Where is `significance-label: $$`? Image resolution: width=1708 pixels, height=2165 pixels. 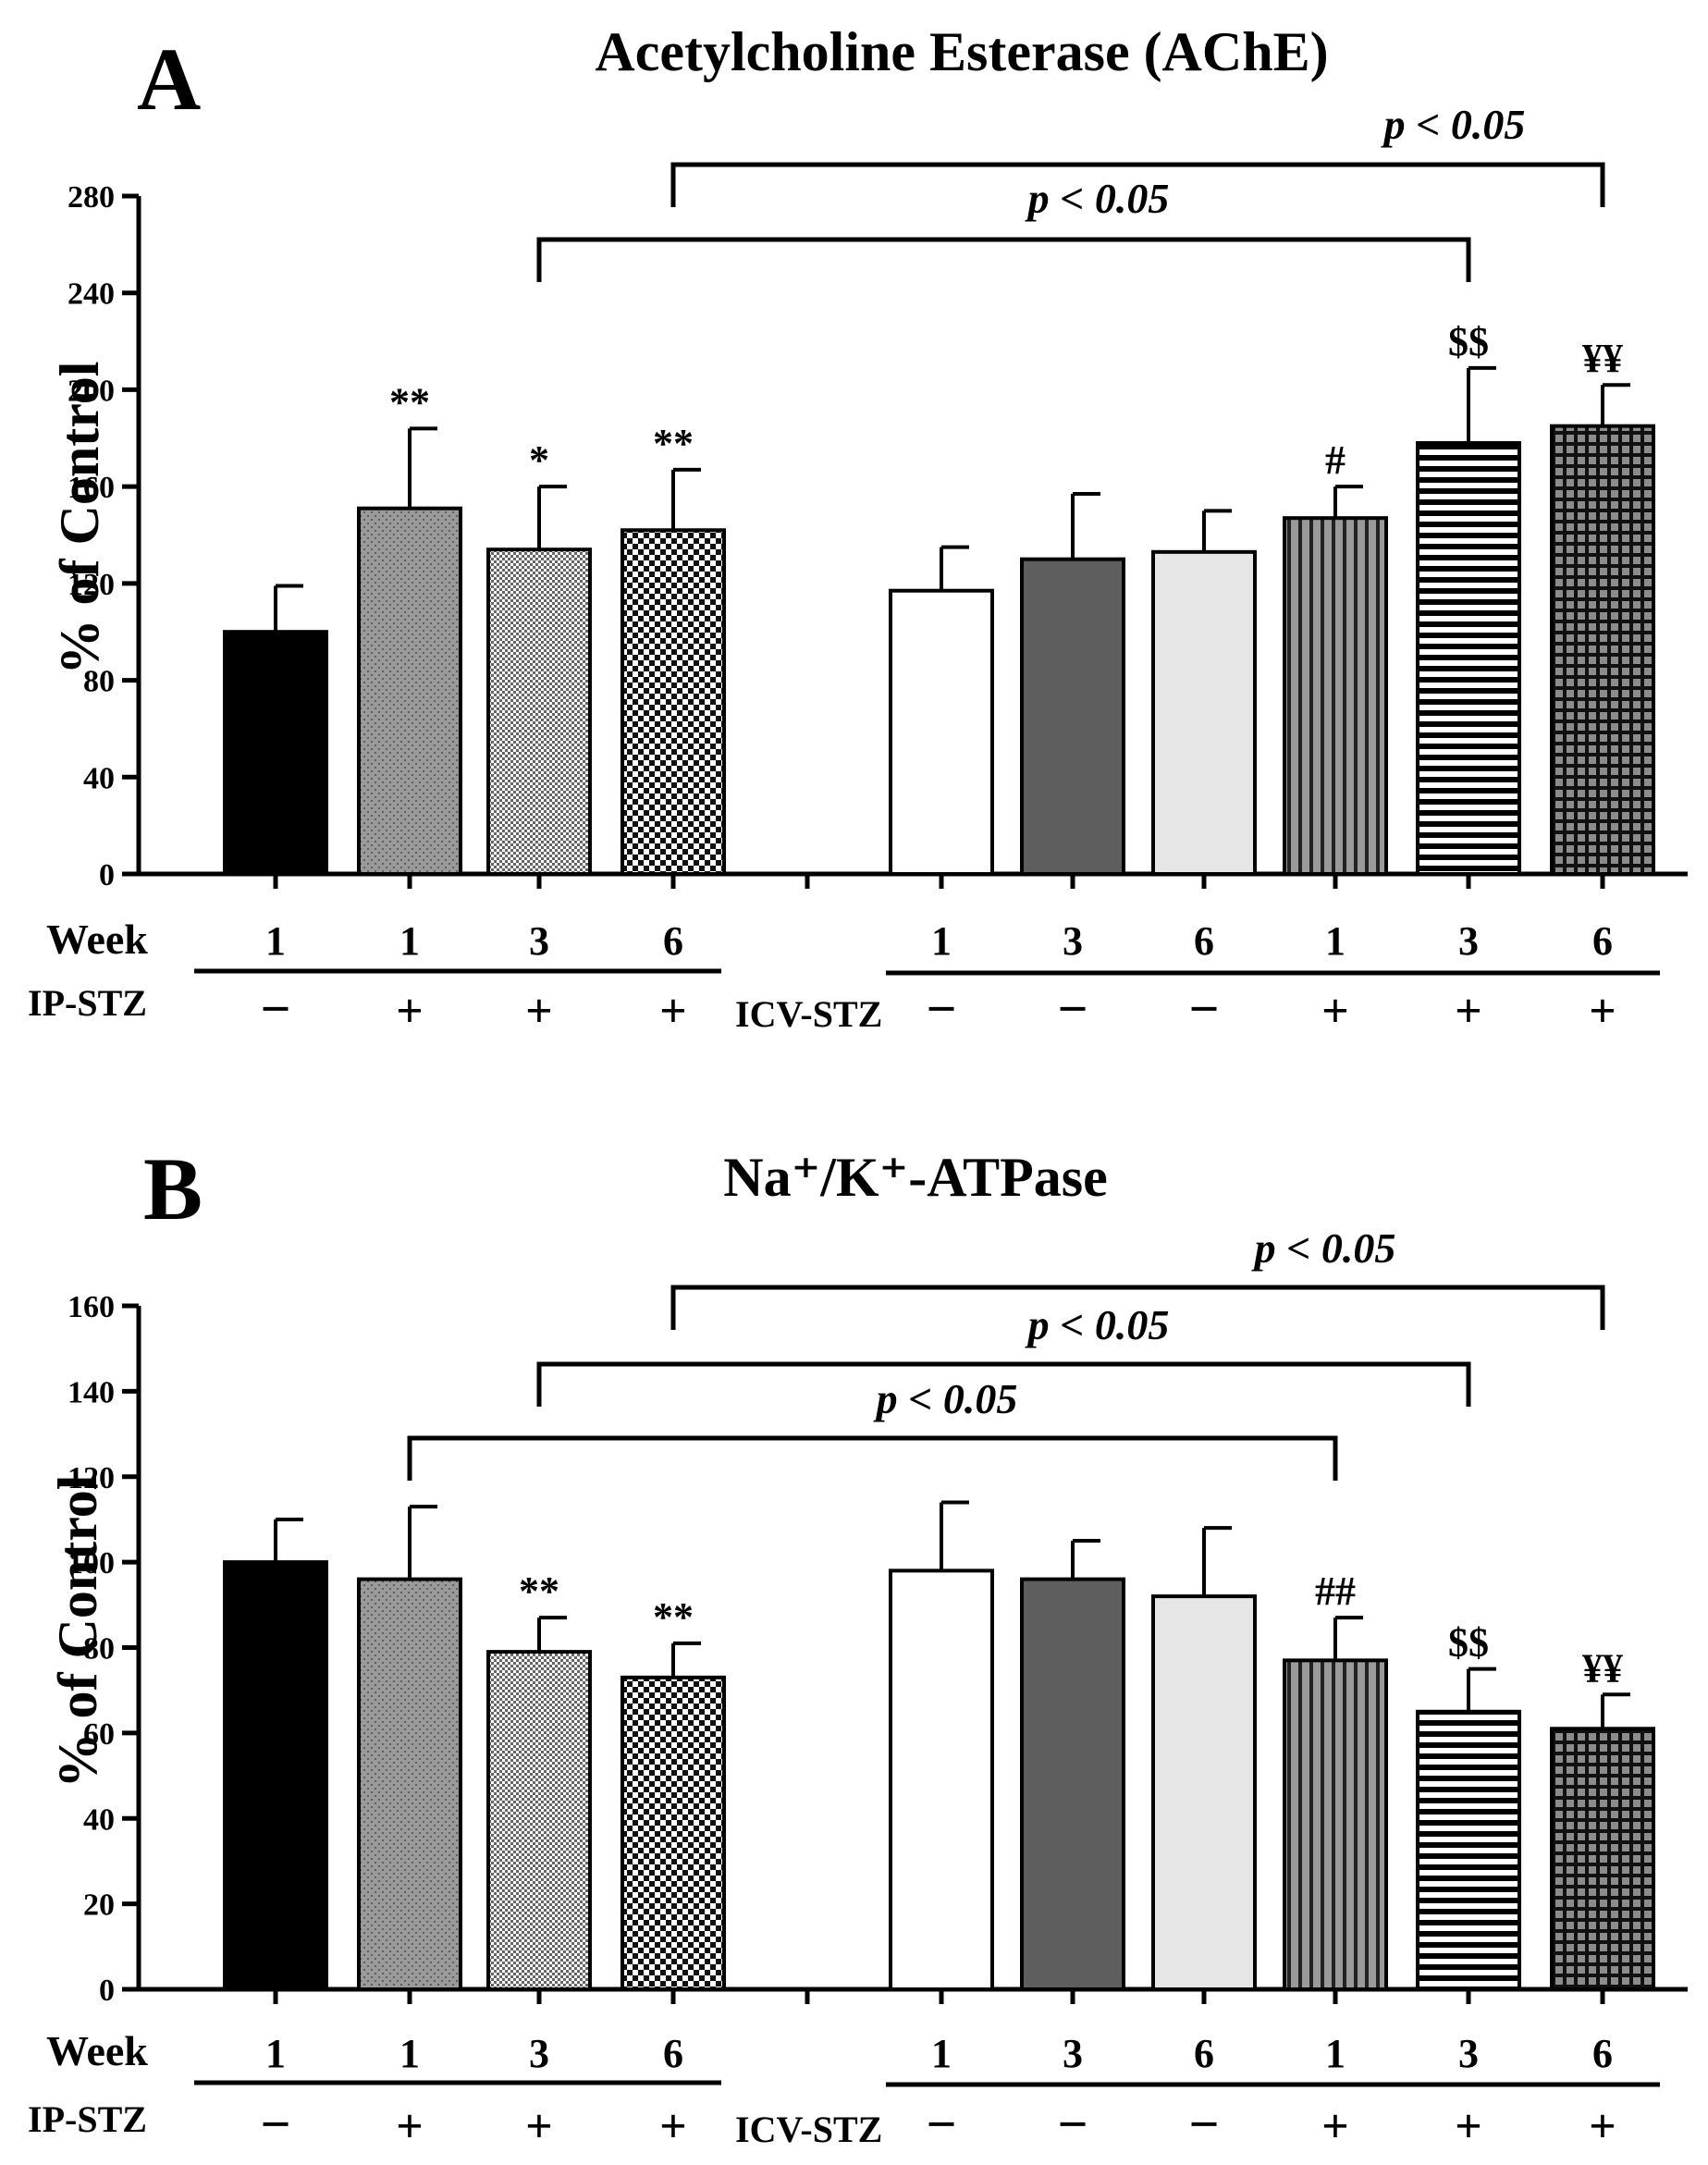 significance-label: $$ is located at coordinates (1469, 1643).